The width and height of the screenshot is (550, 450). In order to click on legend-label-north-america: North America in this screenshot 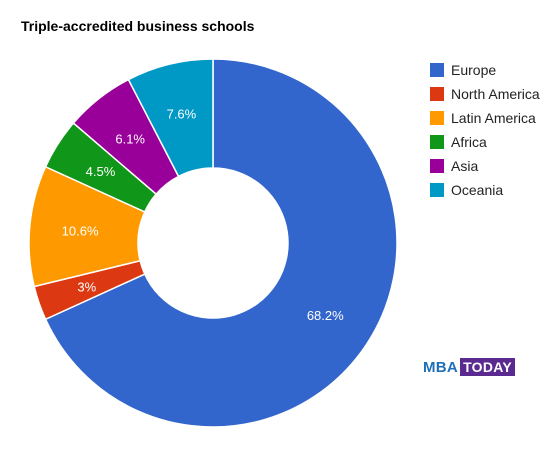, I will do `click(495, 94)`.